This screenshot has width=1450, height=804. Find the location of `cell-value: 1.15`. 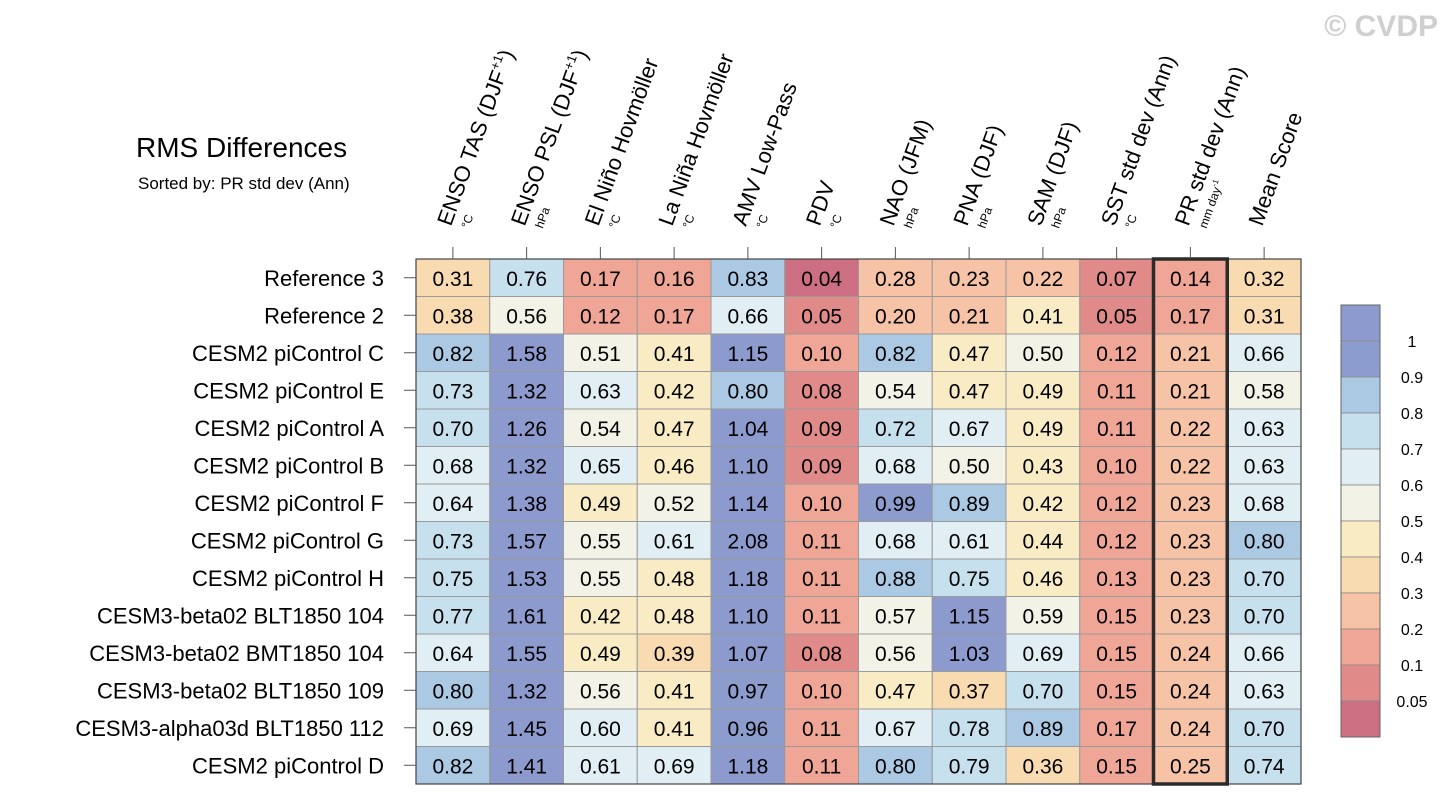

cell-value: 1.15 is located at coordinates (969, 616).